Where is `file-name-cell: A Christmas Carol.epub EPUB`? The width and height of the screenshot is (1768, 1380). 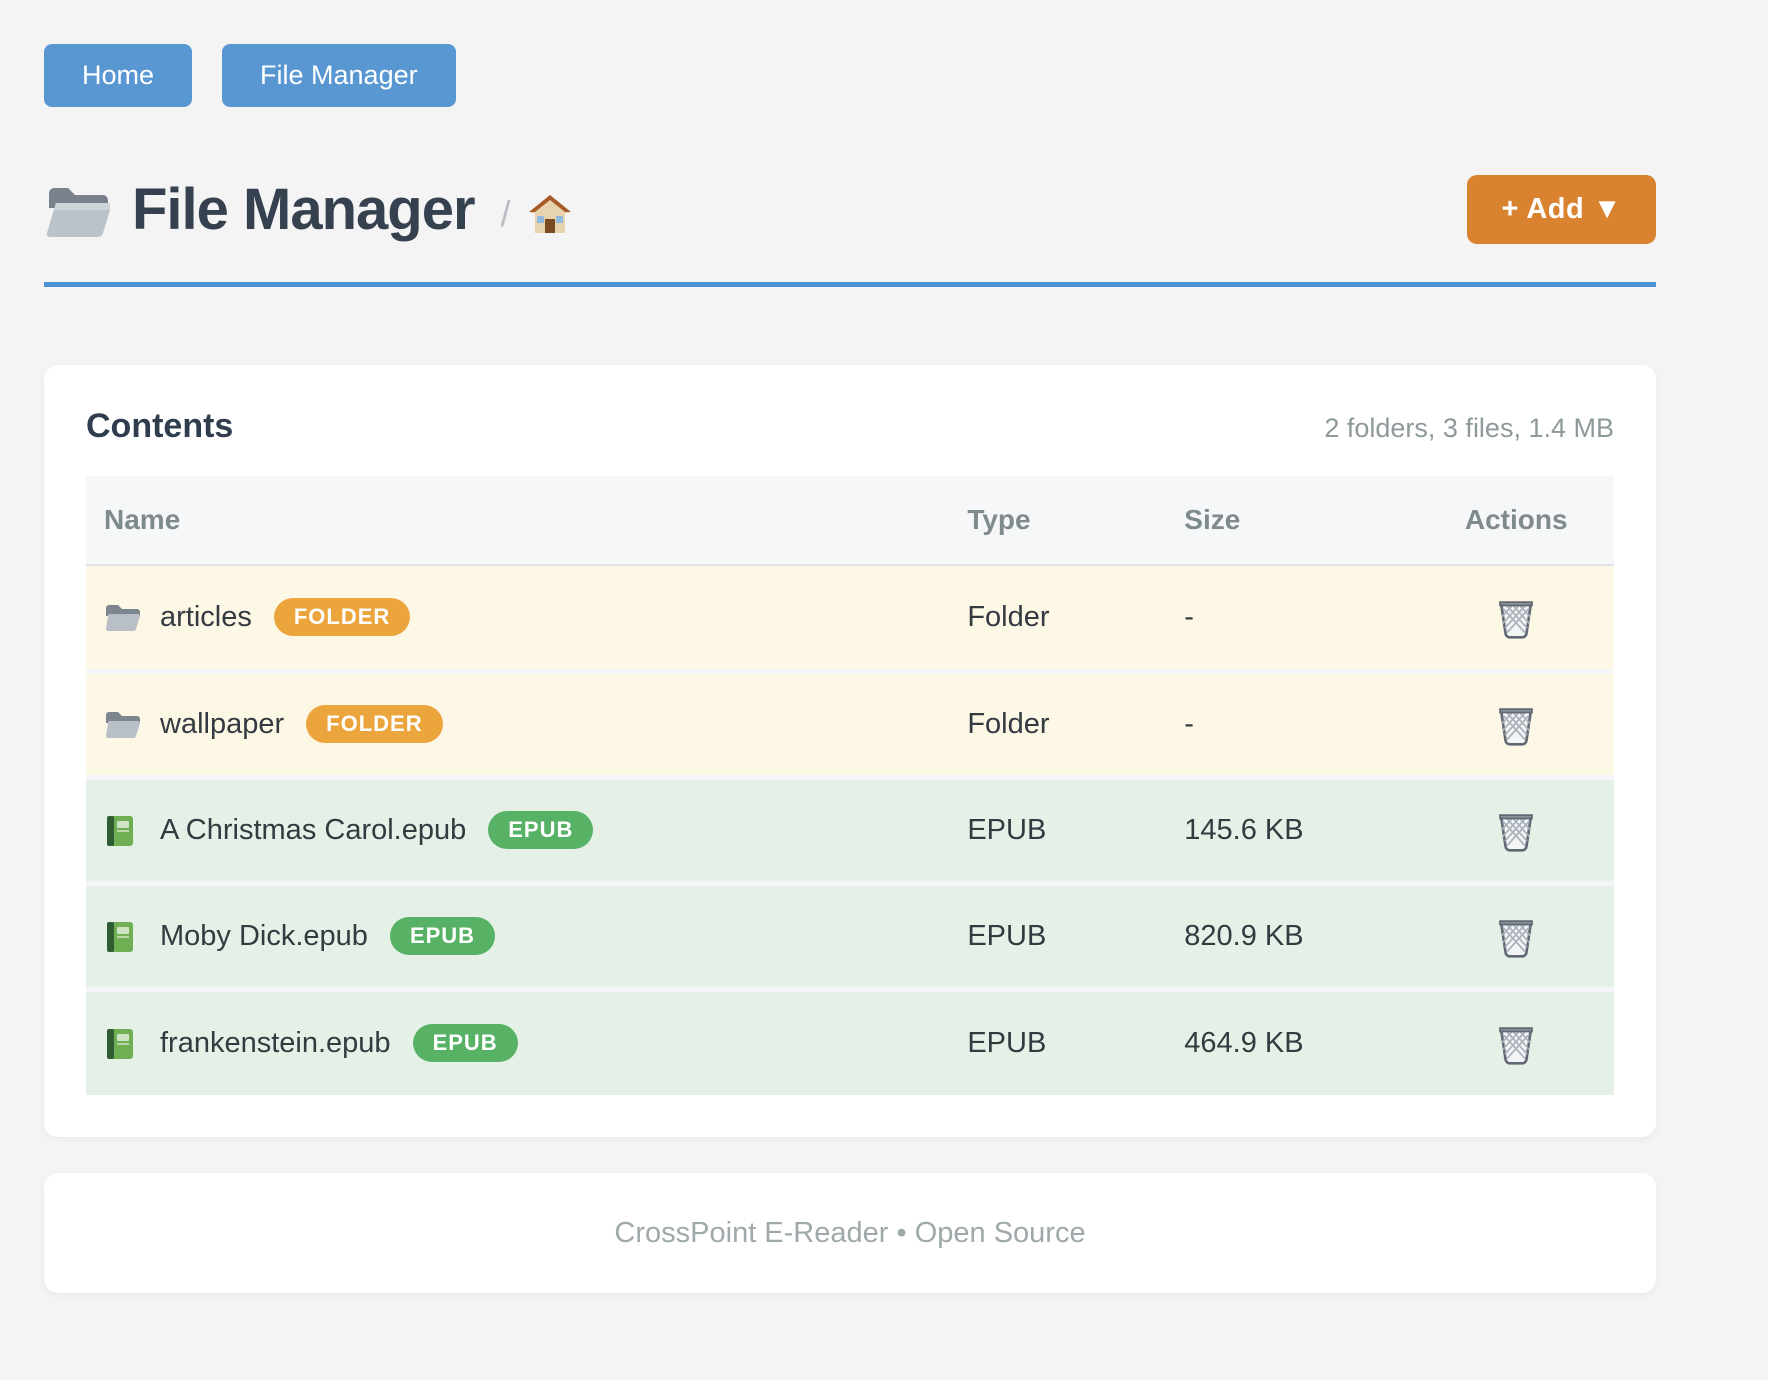 file-name-cell: A Christmas Carol.epub EPUB is located at coordinates (517, 830).